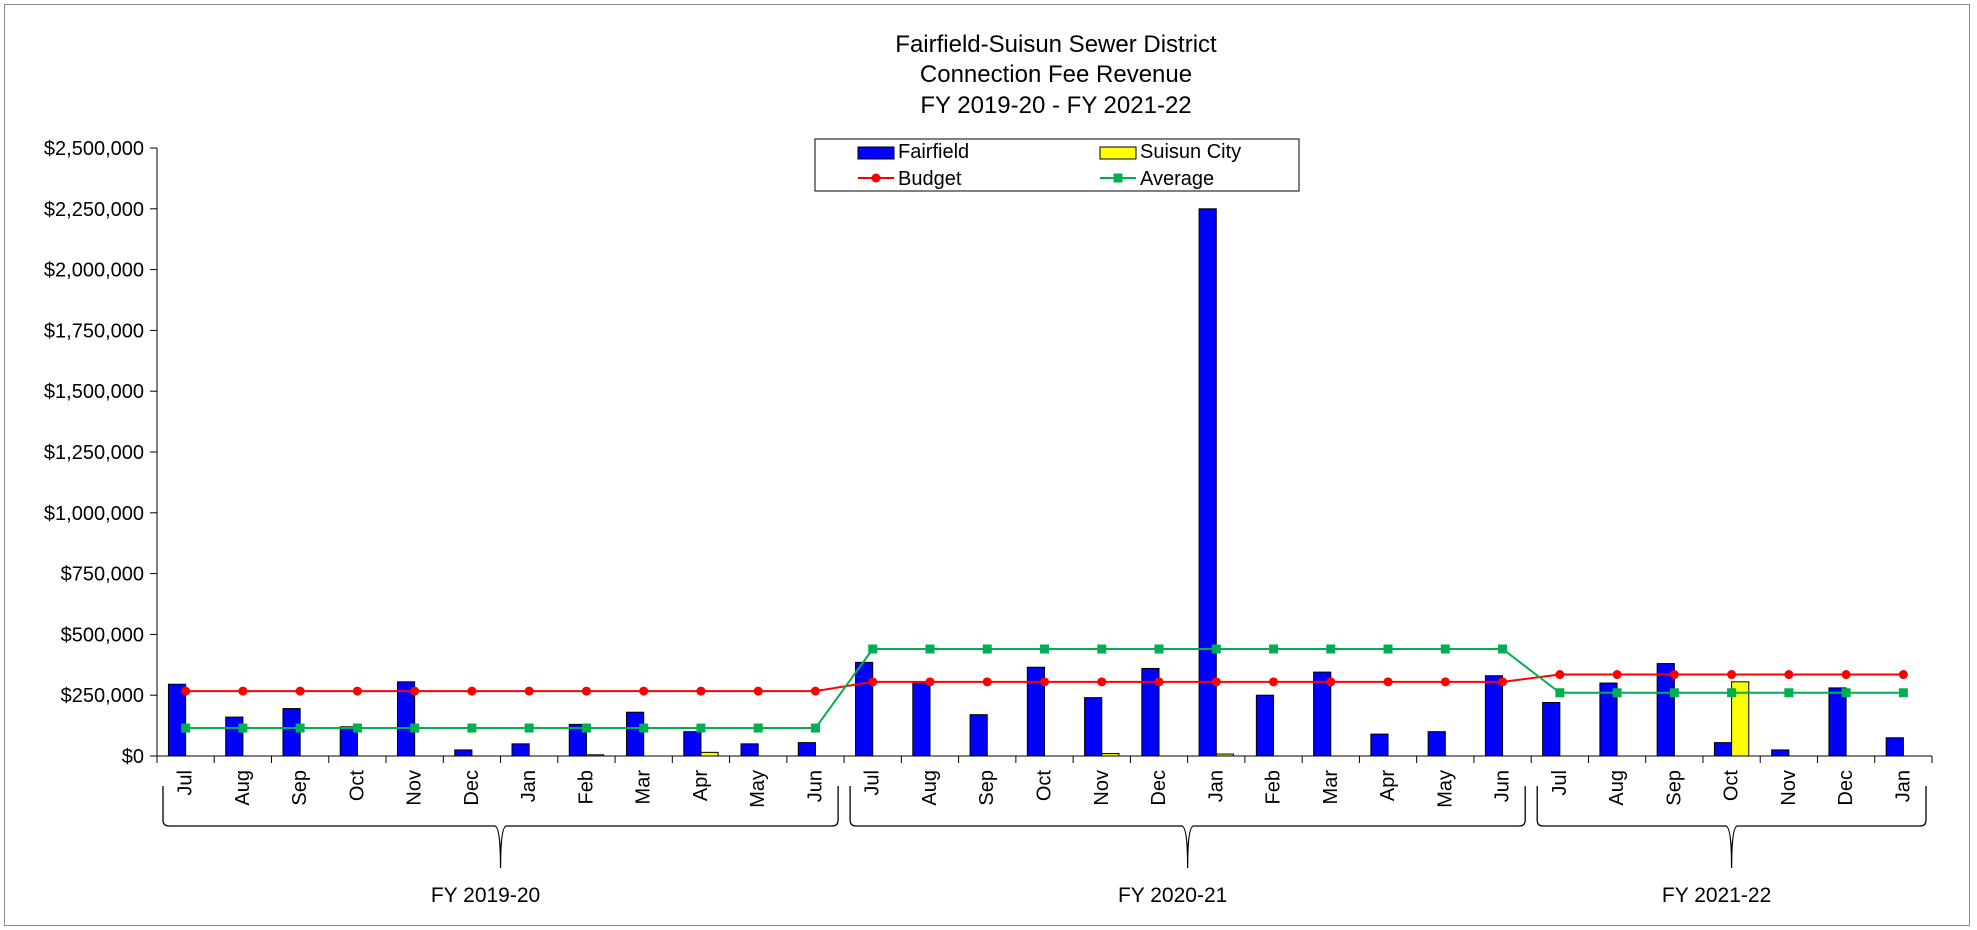  I want to click on x-tick-label: Jul, so click(186, 783).